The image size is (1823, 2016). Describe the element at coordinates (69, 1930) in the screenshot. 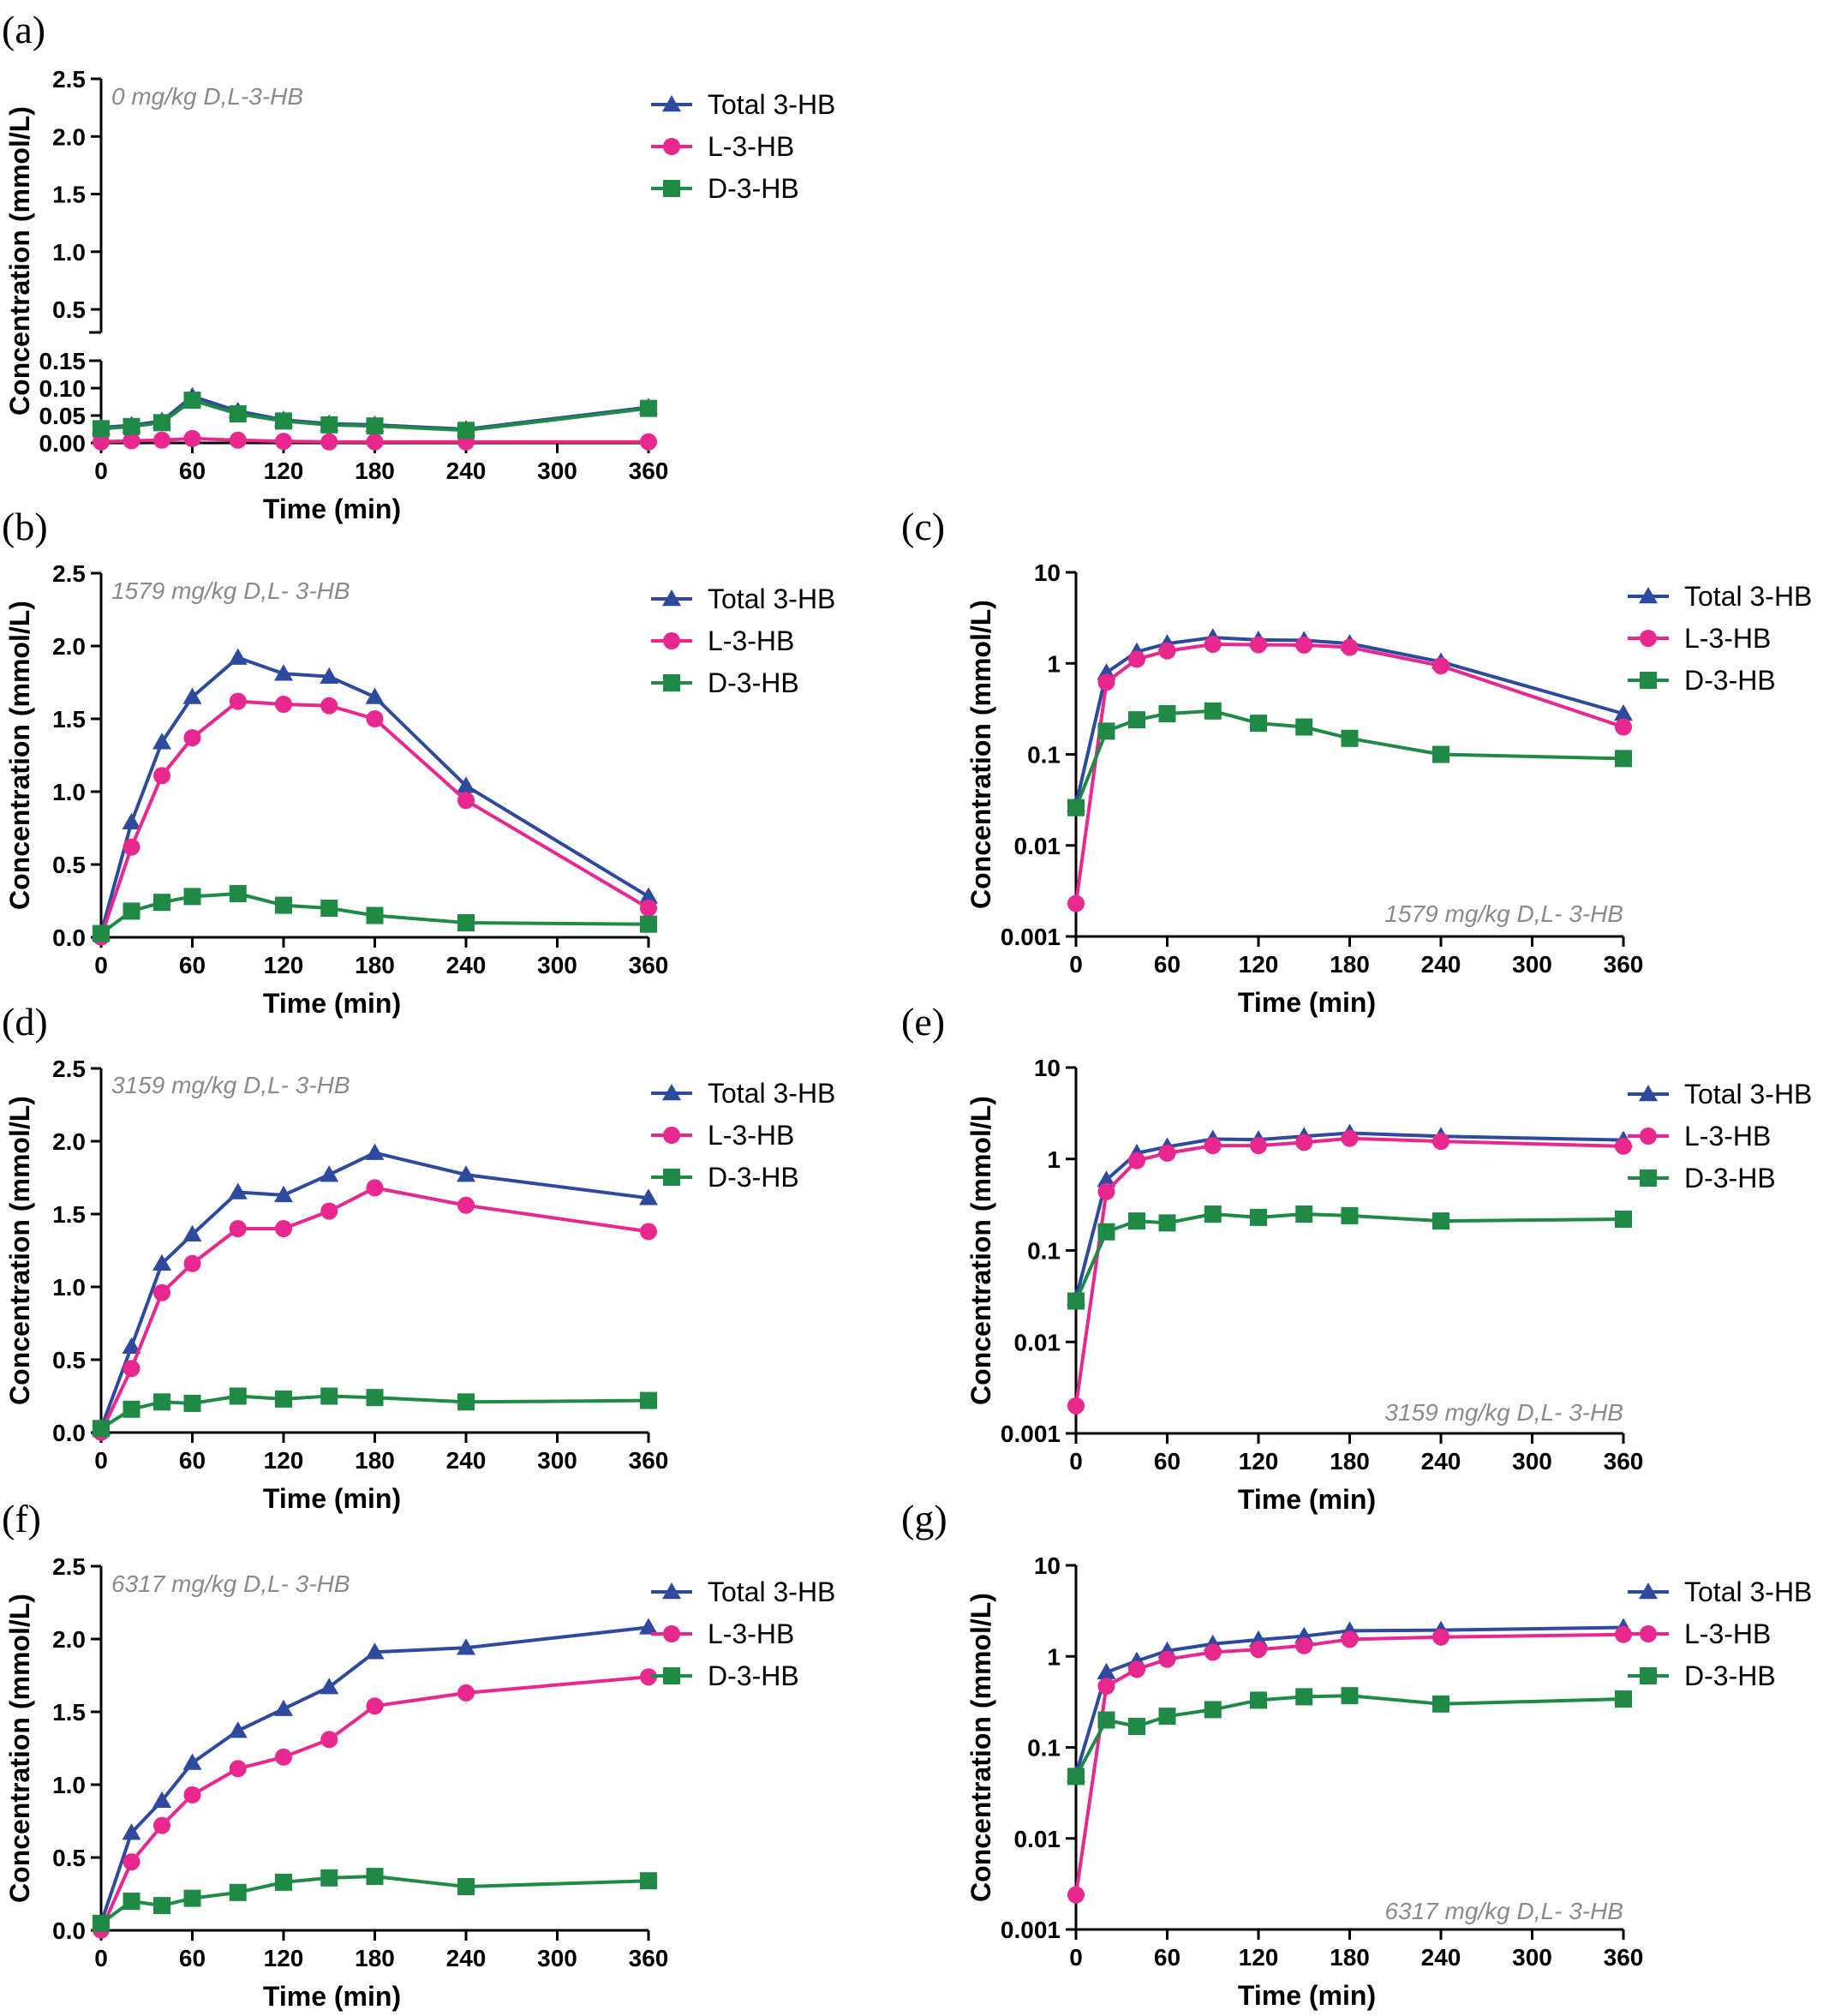

I see `y-tick-label: 0.0` at that location.